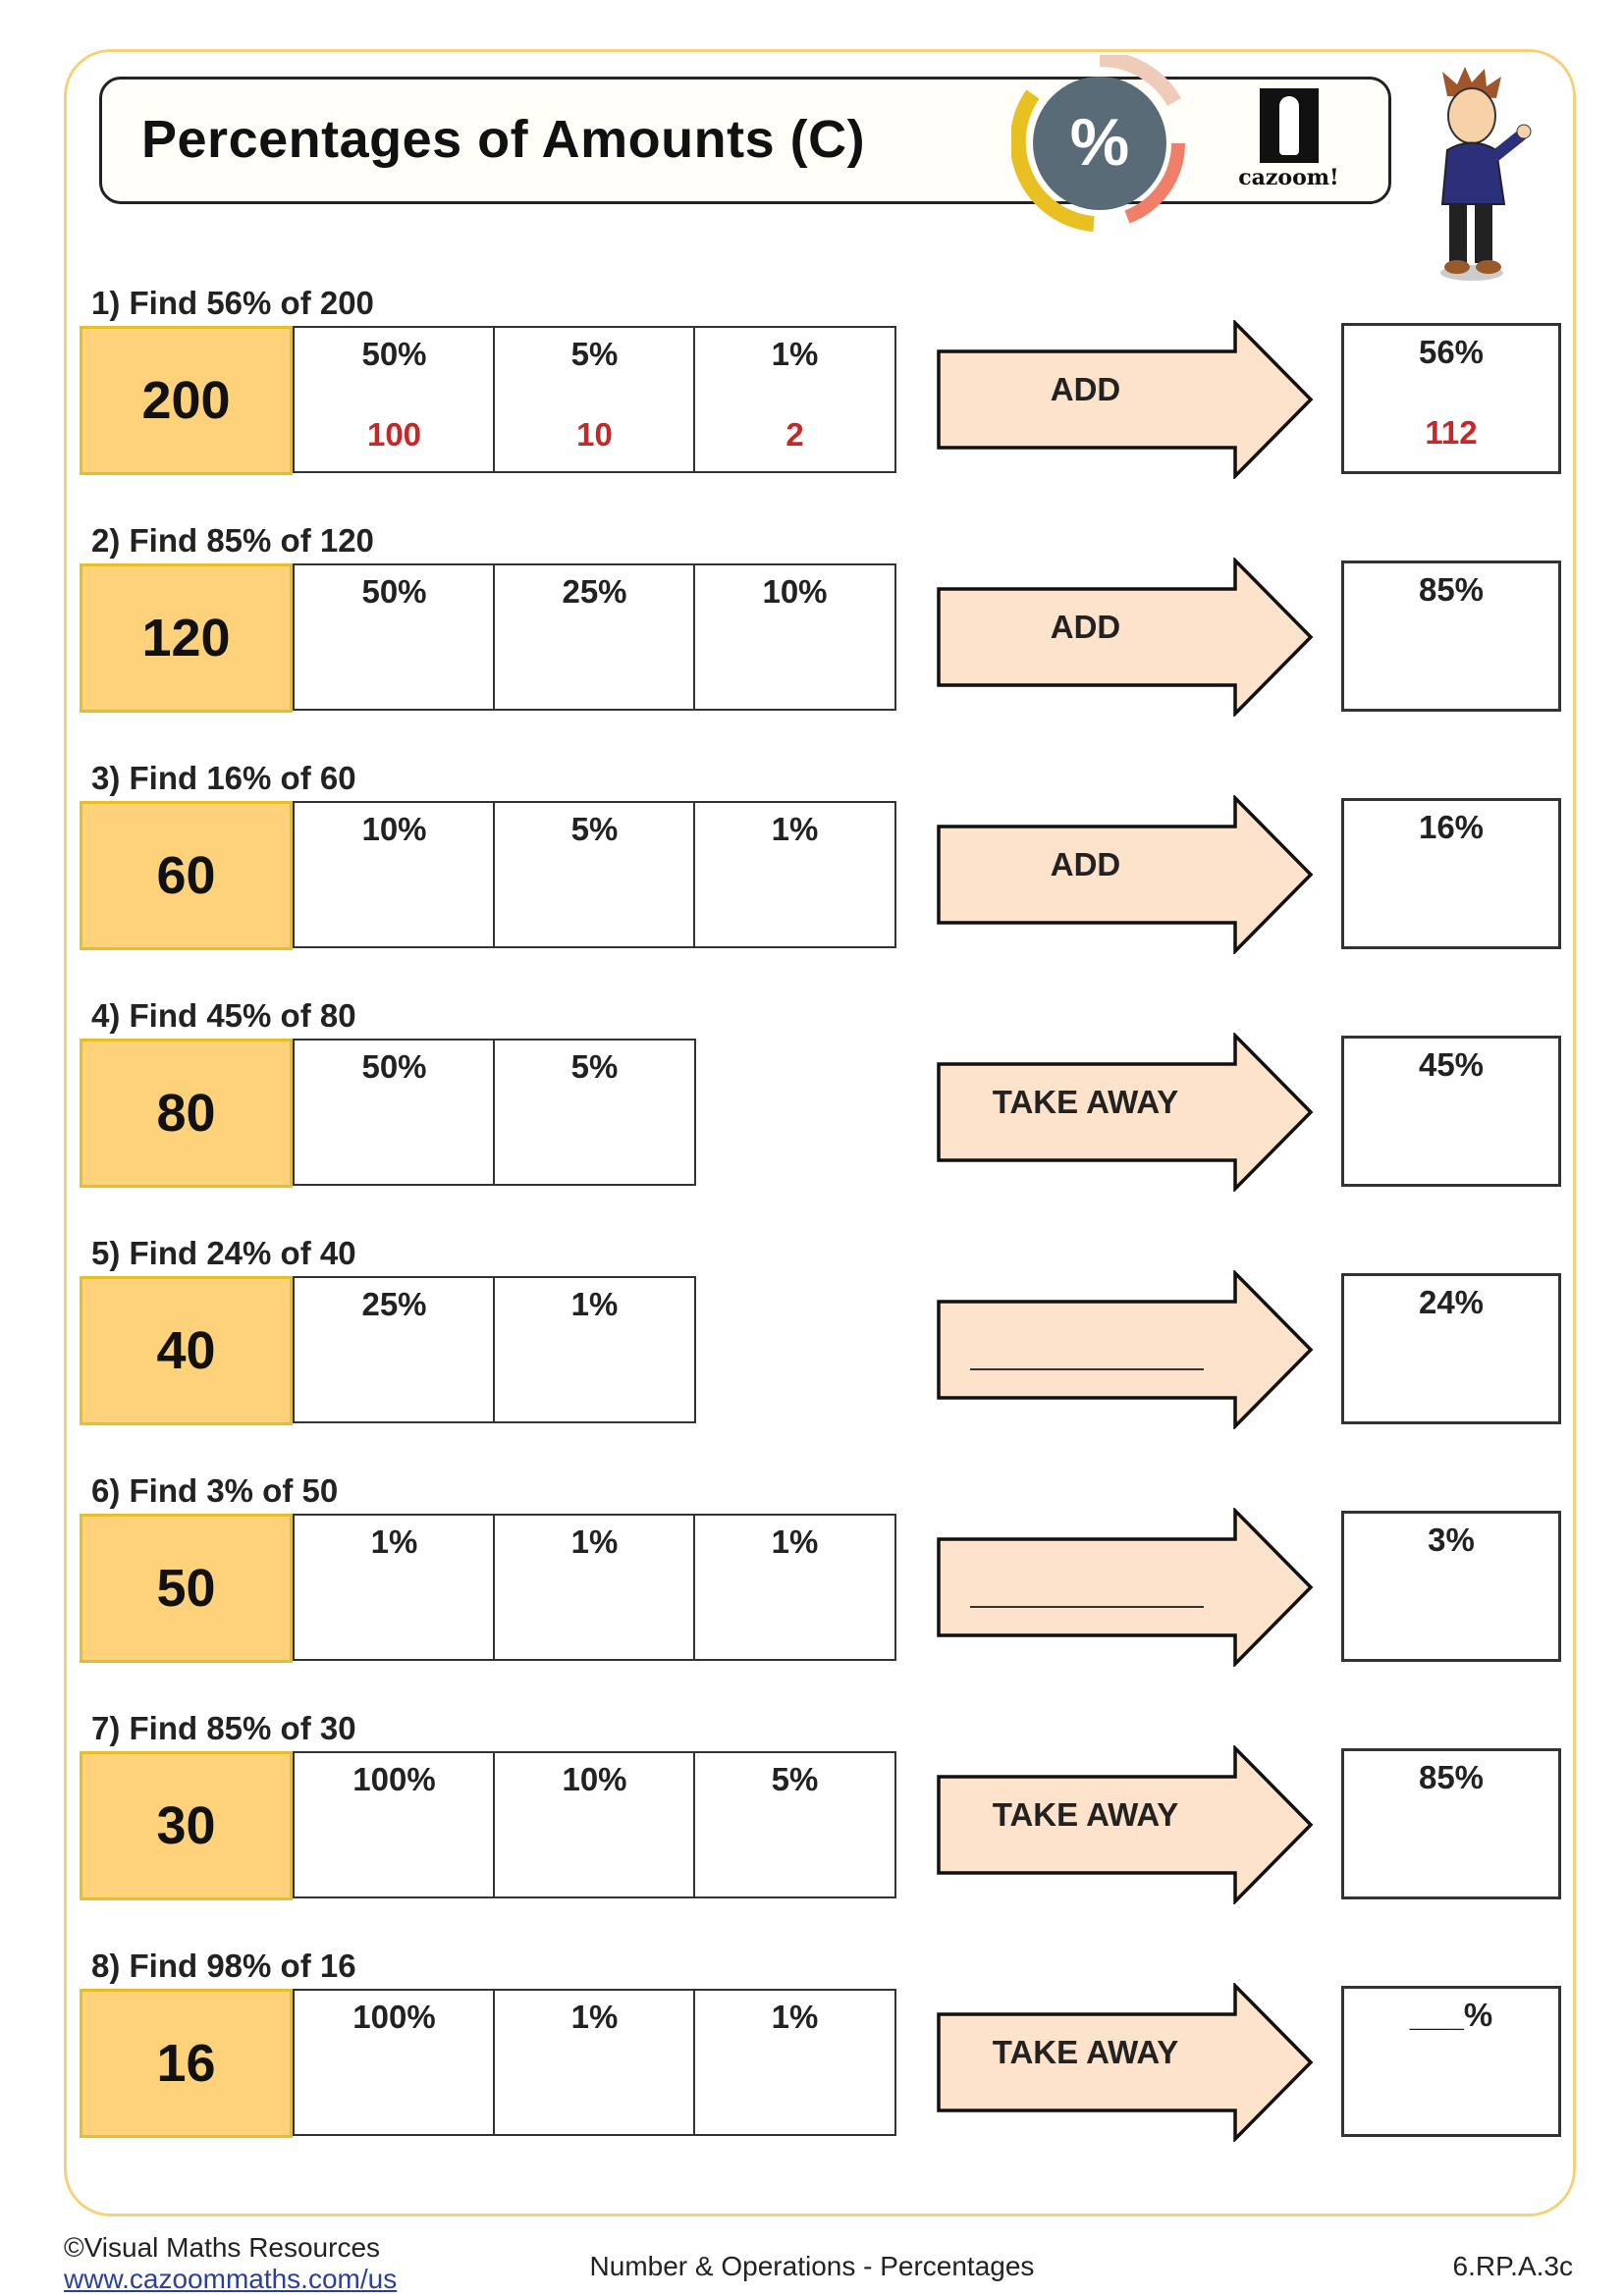 Image resolution: width=1624 pixels, height=2296 pixels. Describe the element at coordinates (1451, 352) in the screenshot. I see `answer-percentage: 56%` at that location.